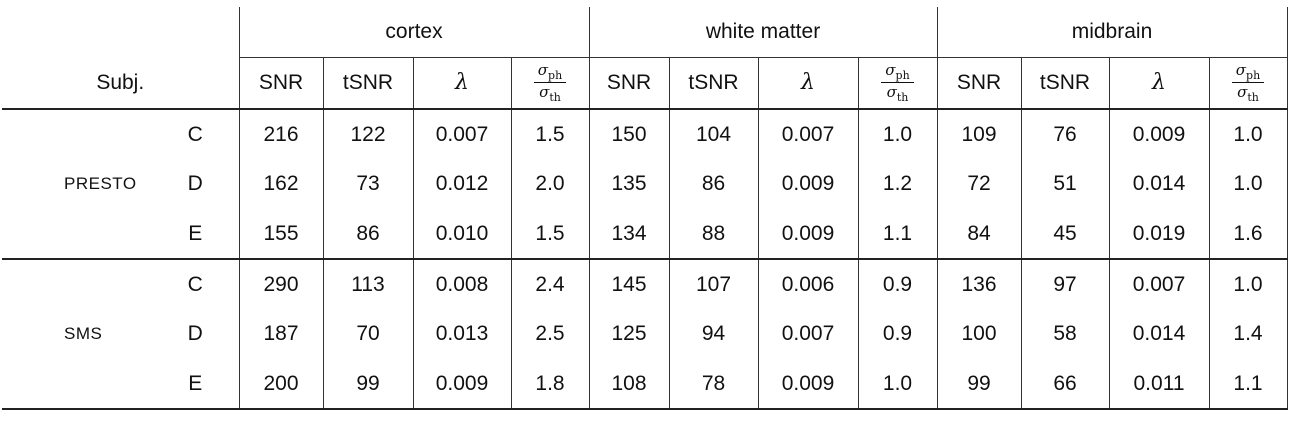  What do you see at coordinates (549, 384) in the screenshot?
I see `cortex-sigma-ratio-value: 1.8` at bounding box center [549, 384].